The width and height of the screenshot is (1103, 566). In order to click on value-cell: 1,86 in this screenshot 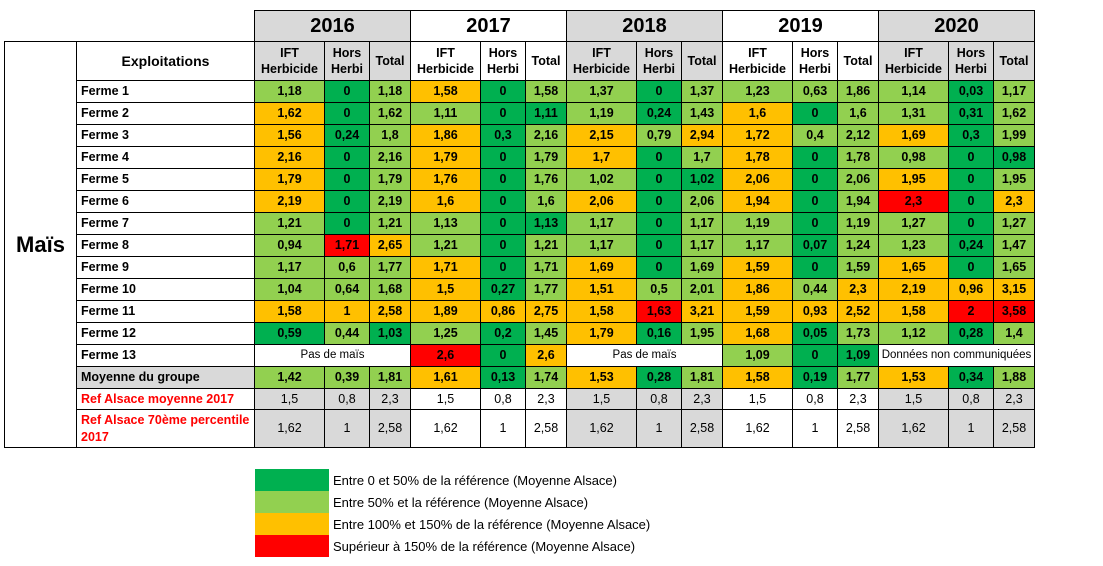, I will do `click(445, 135)`.